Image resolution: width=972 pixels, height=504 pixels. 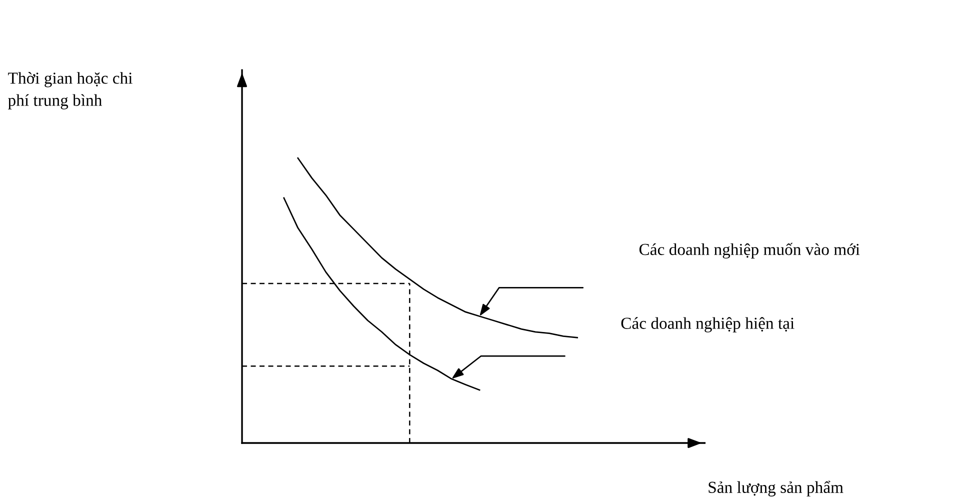 What do you see at coordinates (749, 250) in the screenshot?
I see `text: Các doanh nghiệp muốn vào mới` at bounding box center [749, 250].